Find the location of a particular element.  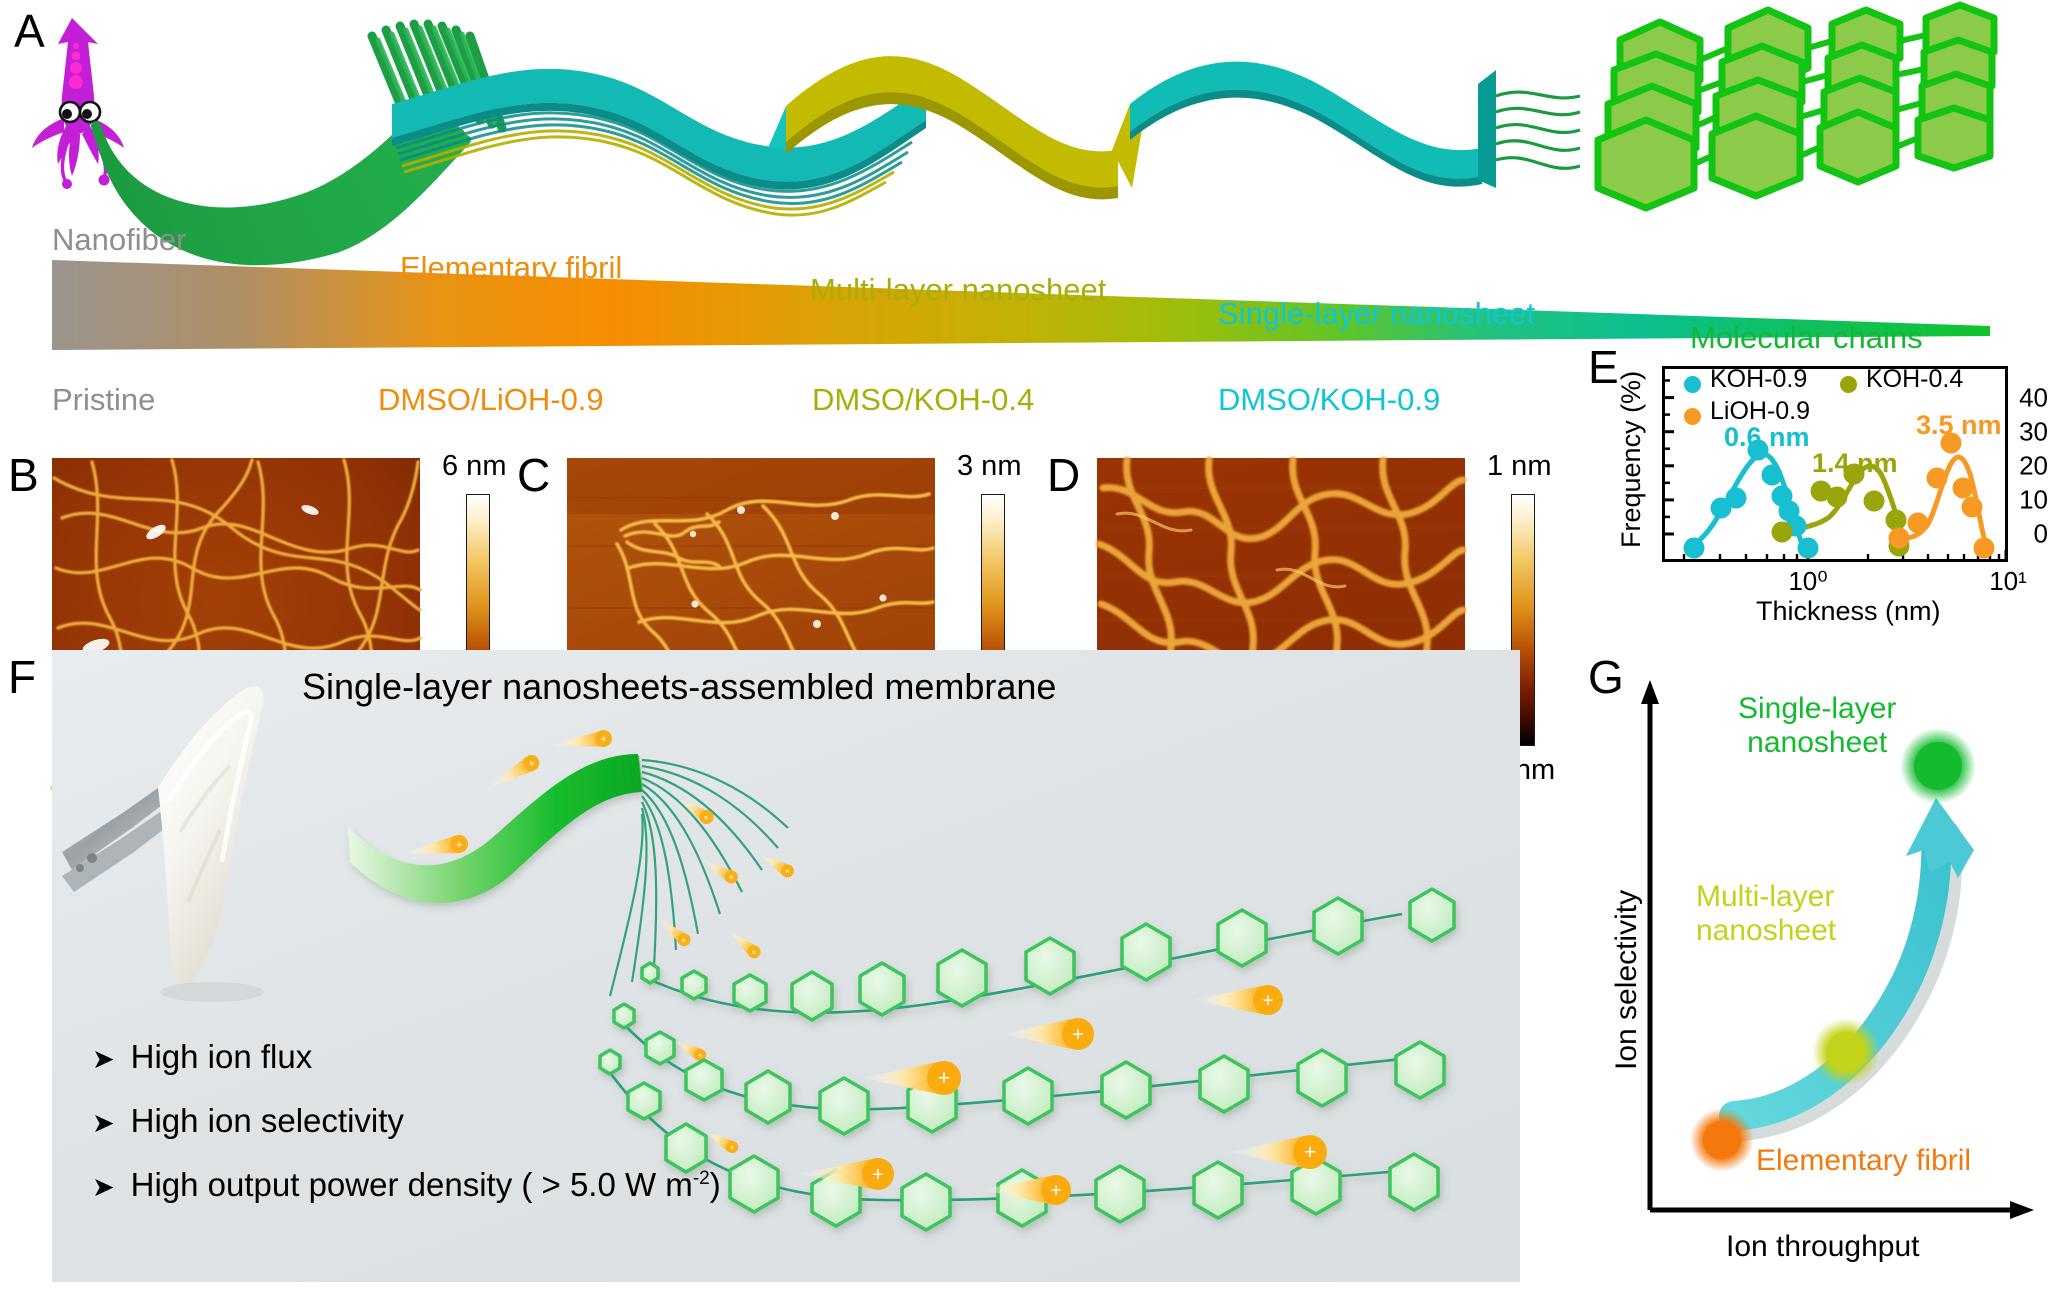

panel-g-x-axis-title: Ion throughput is located at coordinates (1823, 1246).